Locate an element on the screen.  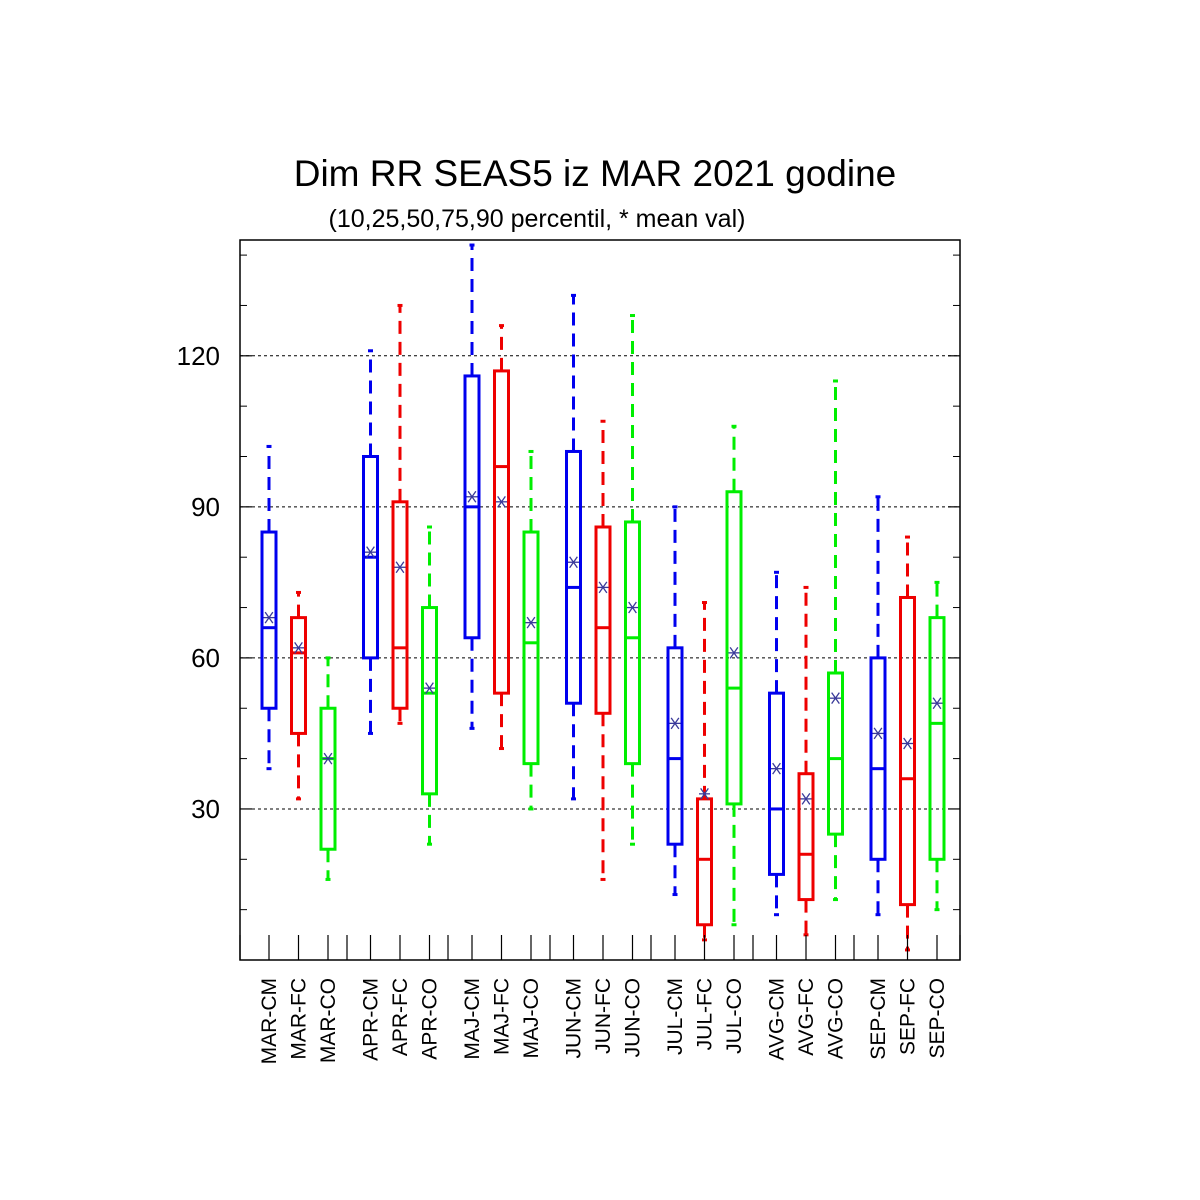
box-MAJ-CM is located at coordinates (472, 486).